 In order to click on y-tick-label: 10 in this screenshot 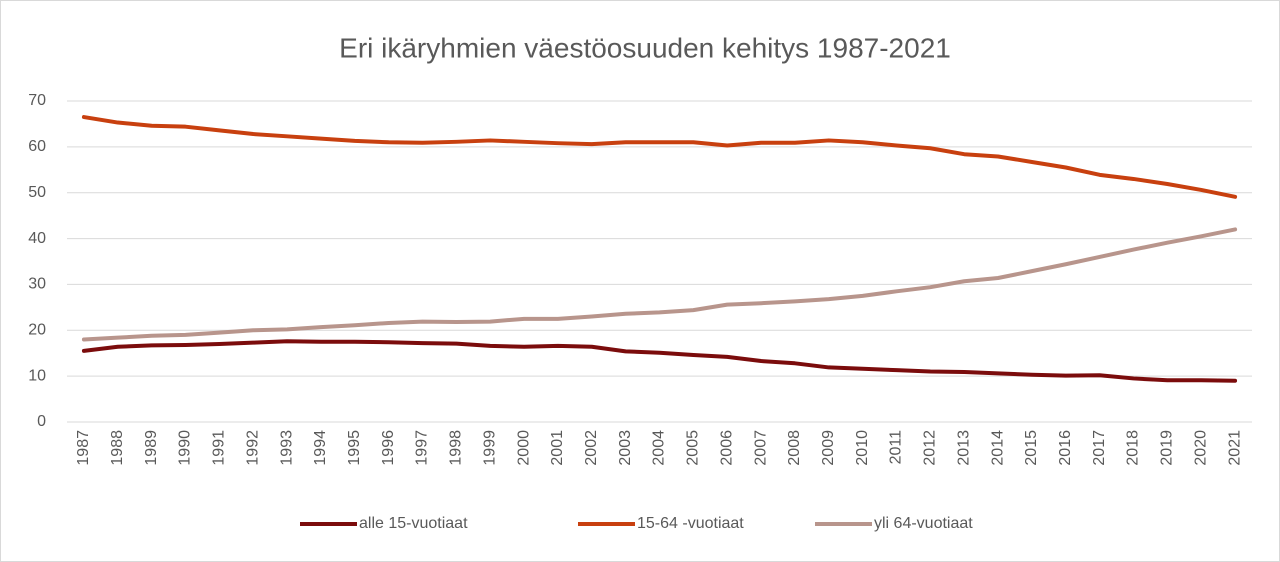, I will do `click(37, 375)`.